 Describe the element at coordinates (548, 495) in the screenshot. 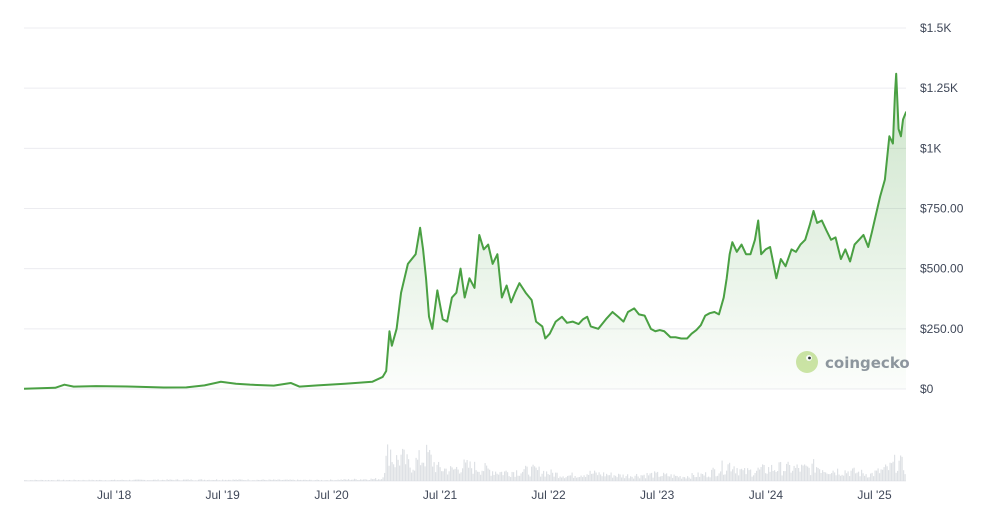

I see `x-tick-label: Jul '22` at that location.